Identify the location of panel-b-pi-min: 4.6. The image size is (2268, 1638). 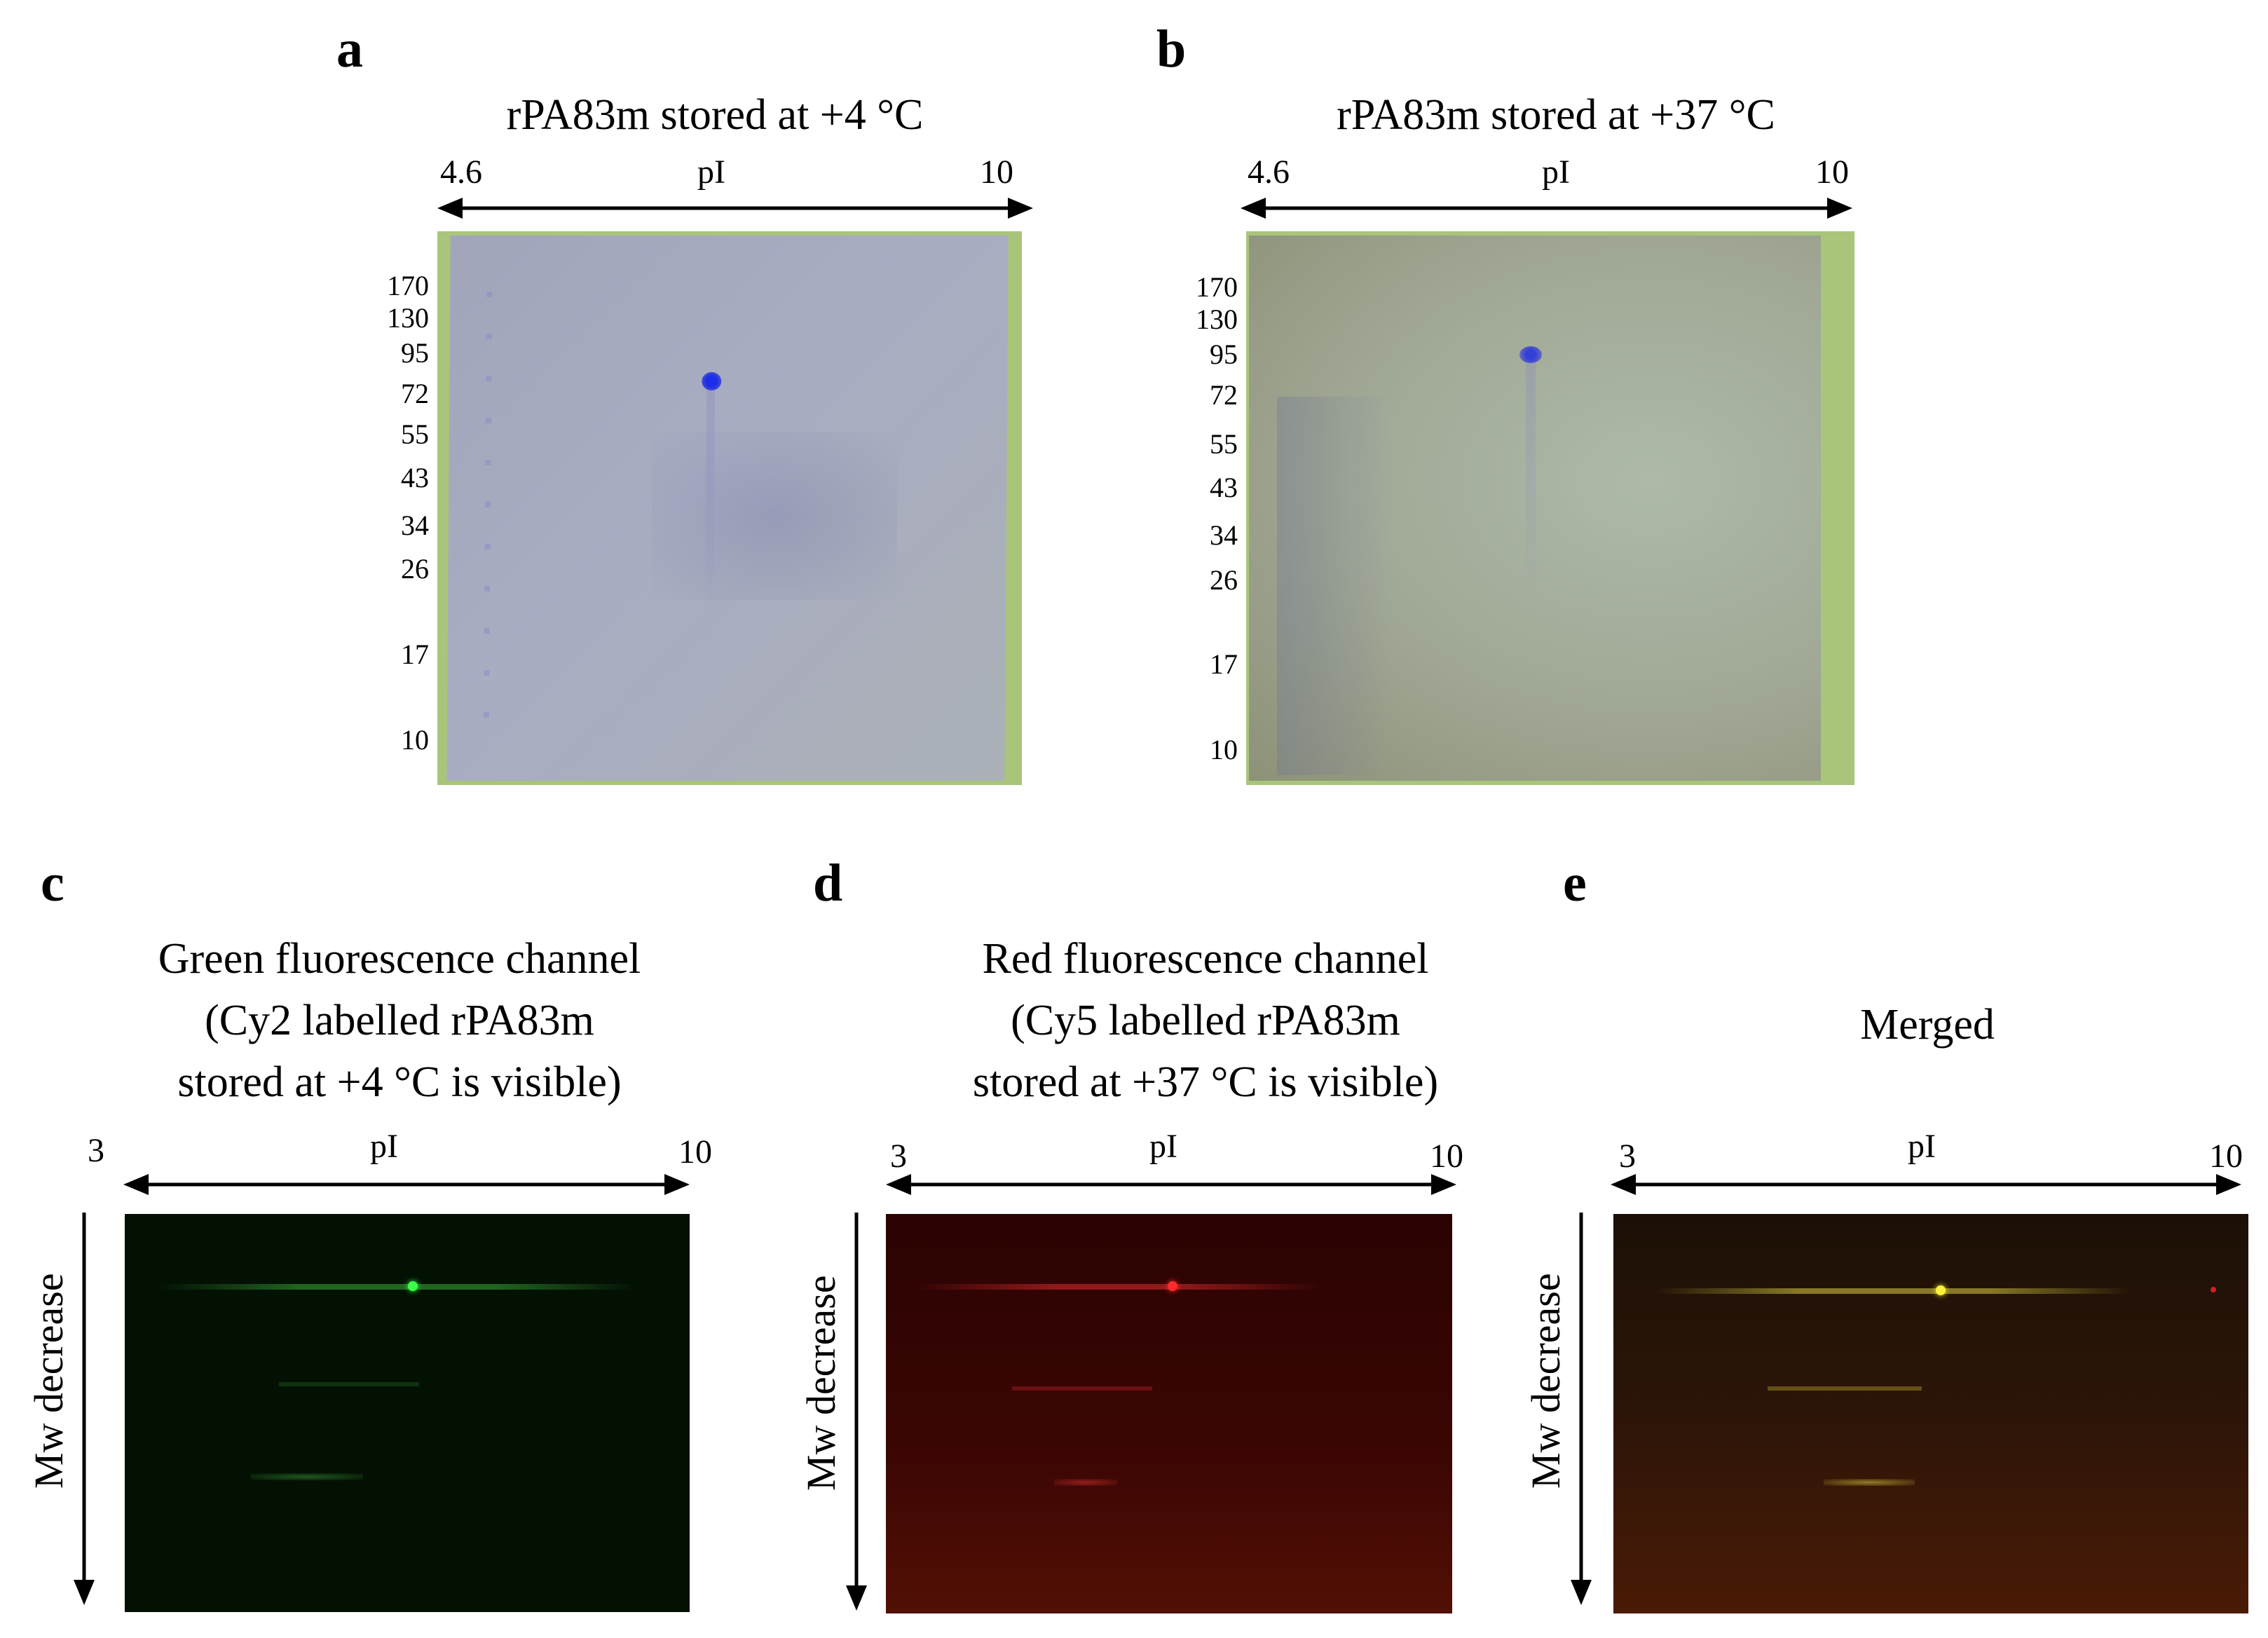
(1269, 172).